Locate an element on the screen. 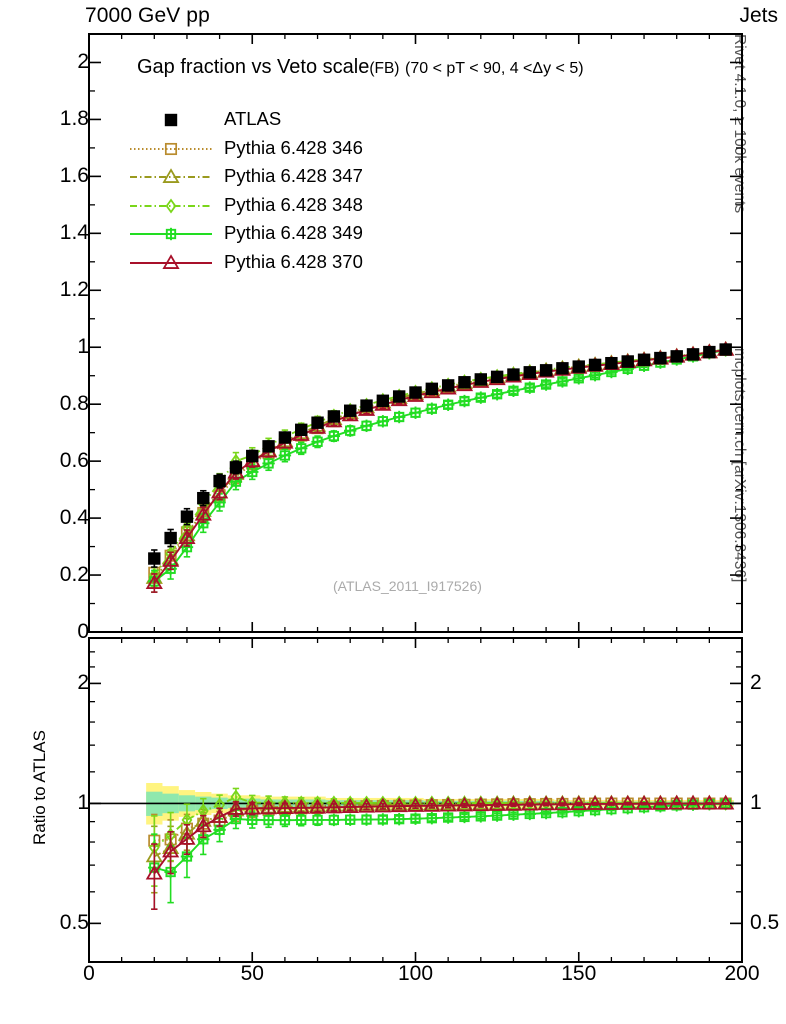 This screenshot has height=1024, width=786. main-y-tick-label: 1.6 is located at coordinates (74, 176).